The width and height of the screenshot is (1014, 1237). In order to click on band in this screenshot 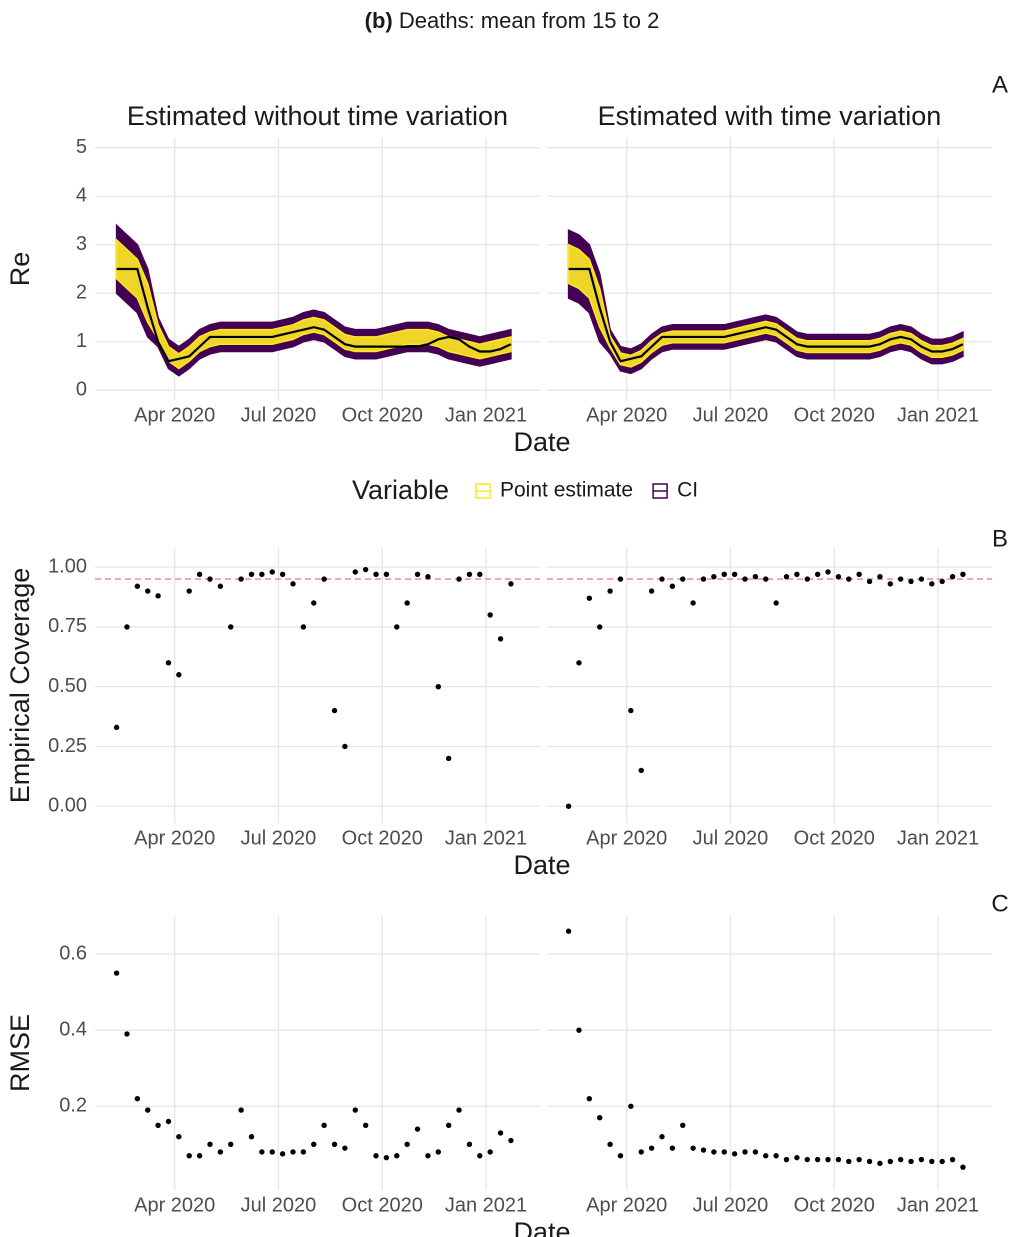, I will do `click(765, 302)`.